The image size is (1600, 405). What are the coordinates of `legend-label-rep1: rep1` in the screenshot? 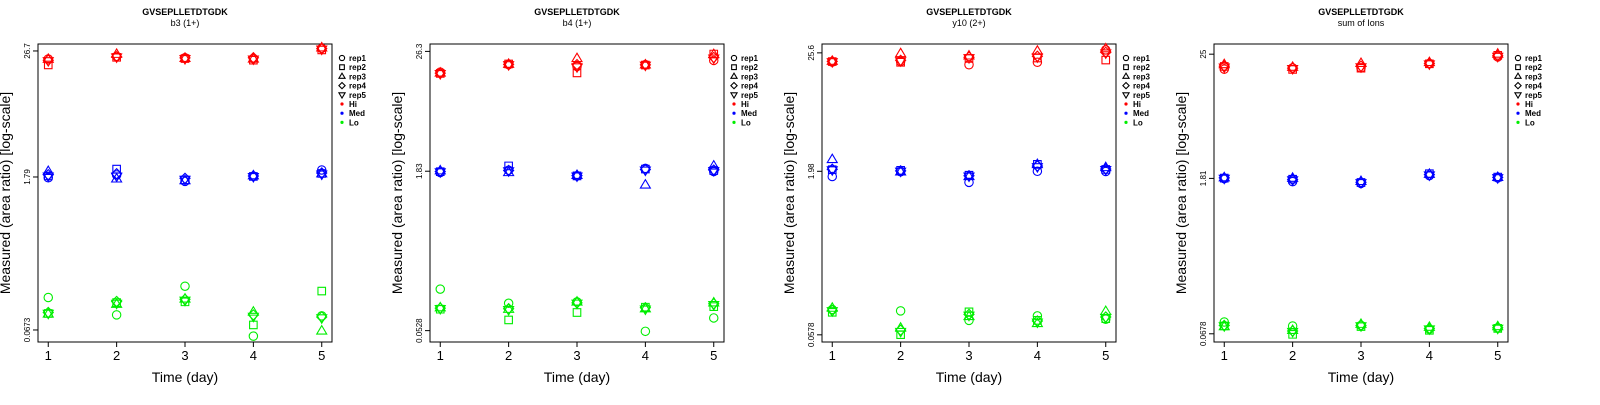 It's located at (357, 58).